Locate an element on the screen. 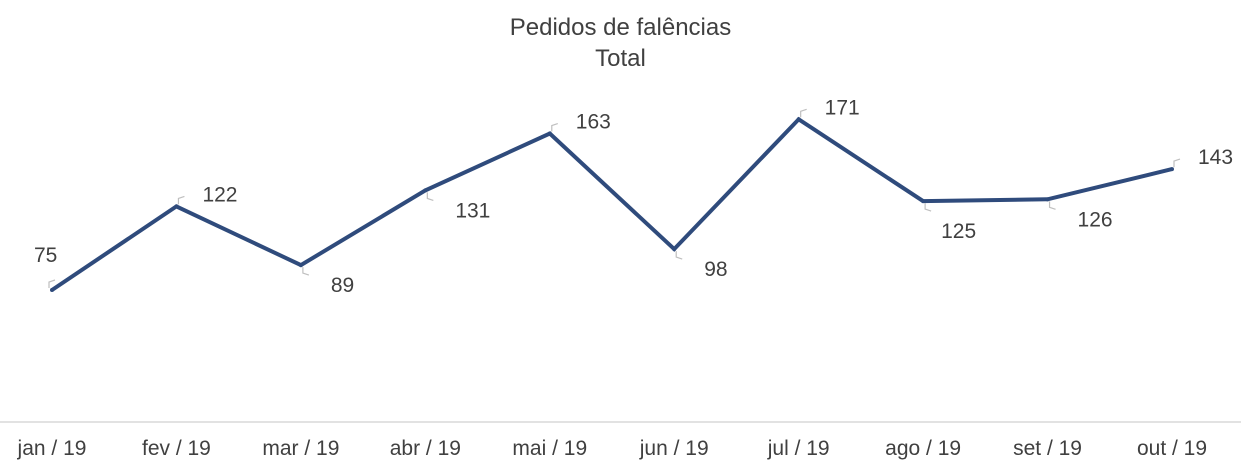 The image size is (1241, 466). data-label: 126 is located at coordinates (1095, 219).